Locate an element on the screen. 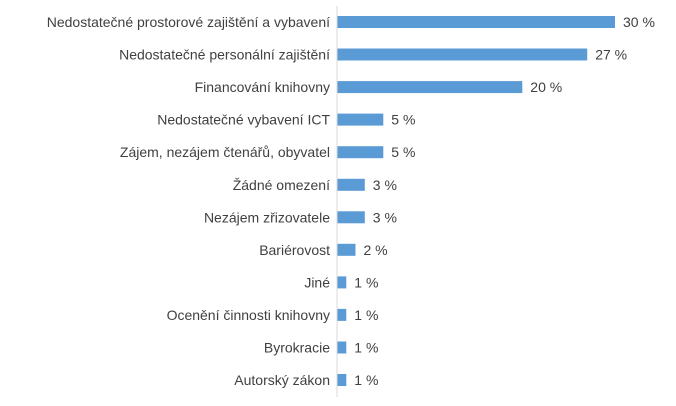  category-label: Zájem, nezájem čtenářů, obyvatel is located at coordinates (225, 152).